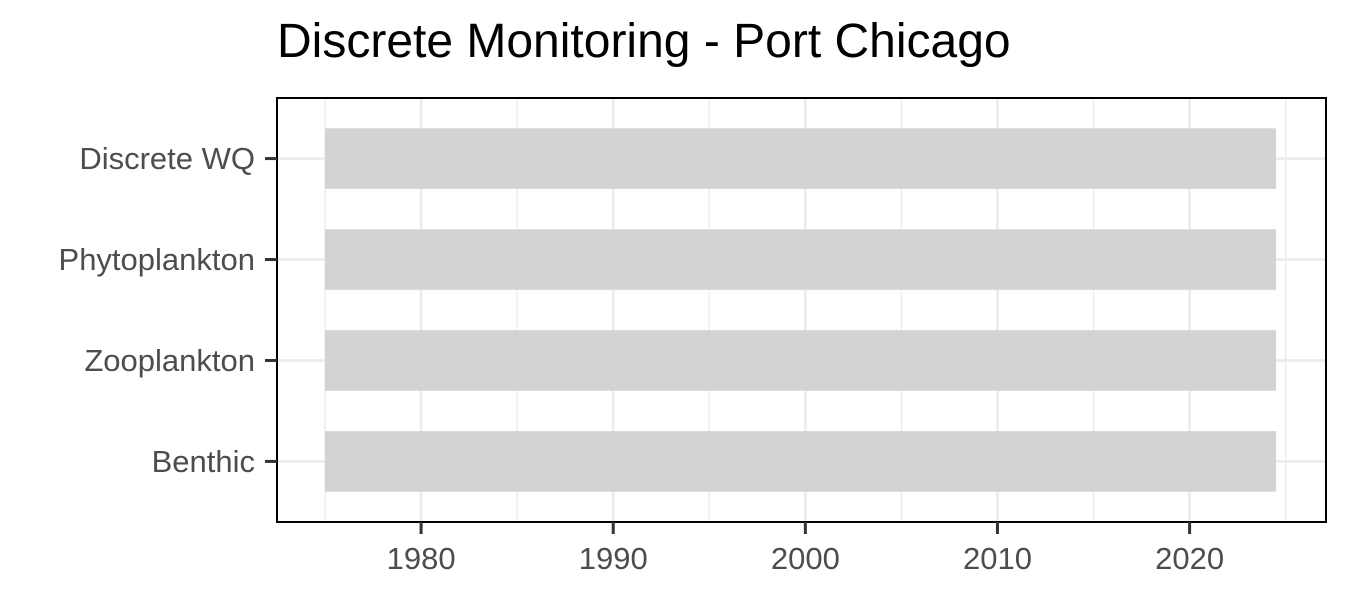 This screenshot has height=600, width=1350. I want to click on chart-title: Discrete Monitoring - Port Chicago, so click(644, 41).